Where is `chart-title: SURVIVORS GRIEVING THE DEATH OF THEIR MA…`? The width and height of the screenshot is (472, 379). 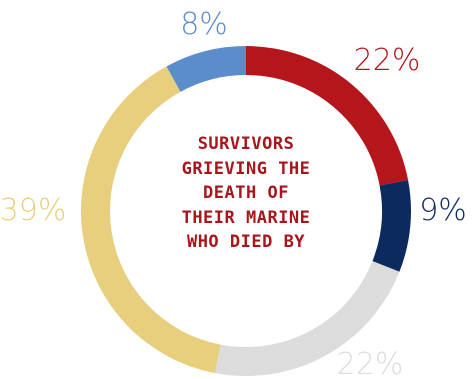
chart-title: SURVIVORS GRIEVING THE DEATH OF THEIR MA… is located at coordinates (246, 193).